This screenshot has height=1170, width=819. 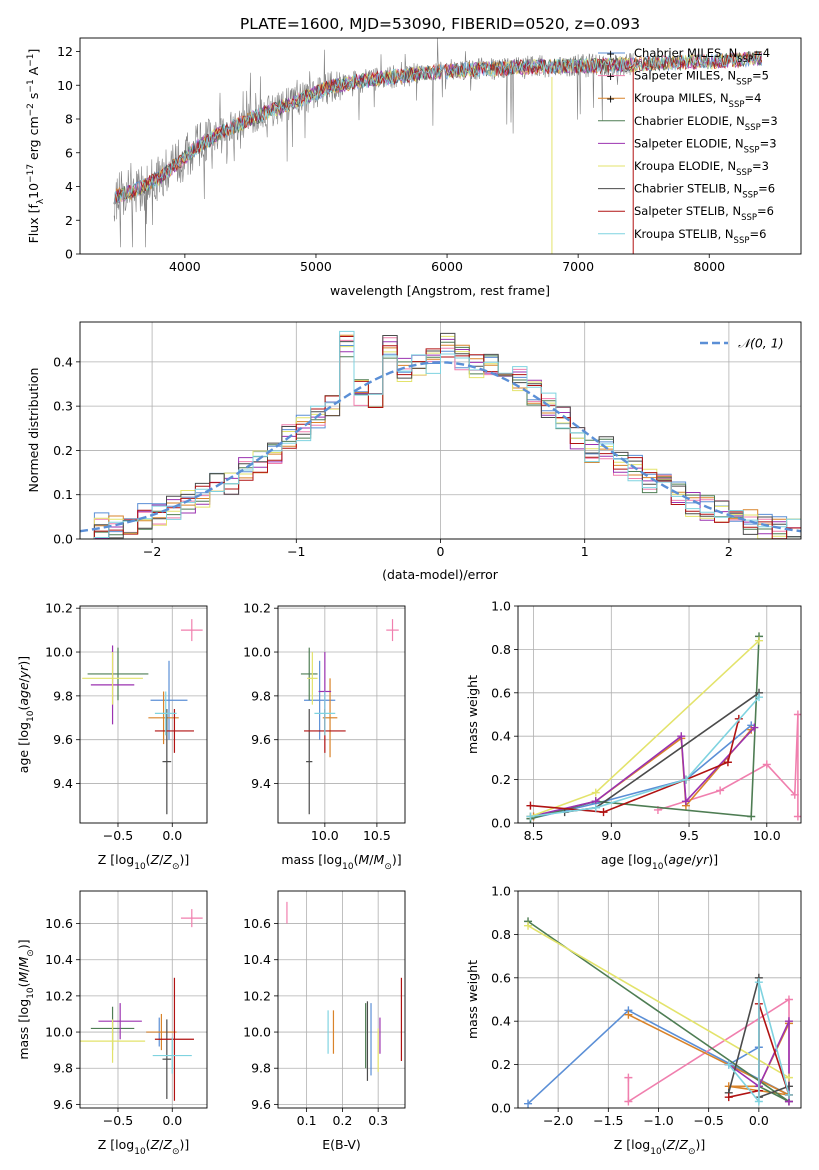 What do you see at coordinates (172, 835) in the screenshot?
I see `x-tick-label: 0.0` at bounding box center [172, 835].